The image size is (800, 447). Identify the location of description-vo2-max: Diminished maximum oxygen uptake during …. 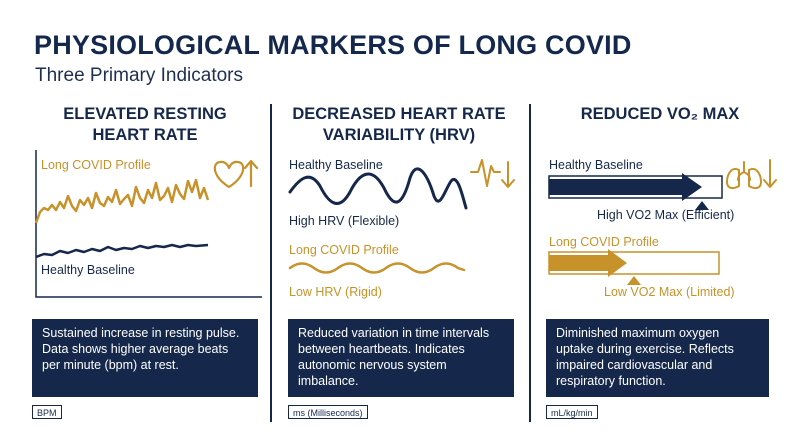
(657, 358).